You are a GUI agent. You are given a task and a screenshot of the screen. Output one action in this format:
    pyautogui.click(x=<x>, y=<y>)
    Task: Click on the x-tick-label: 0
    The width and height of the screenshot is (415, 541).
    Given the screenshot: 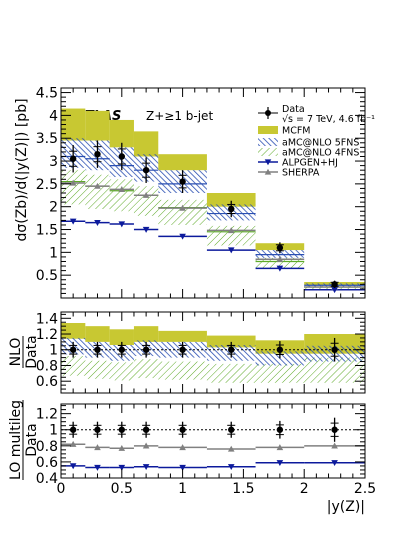 What is the action you would take?
    pyautogui.click(x=61, y=489)
    